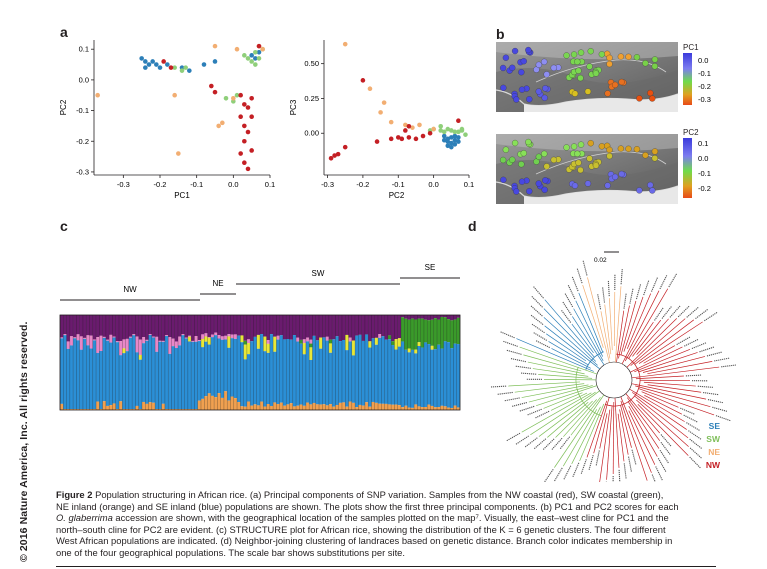 Image resolution: width=767 pixels, height=569 pixels. What do you see at coordinates (233, 184) in the screenshot?
I see `x-tick-label: 0.0` at bounding box center [233, 184].